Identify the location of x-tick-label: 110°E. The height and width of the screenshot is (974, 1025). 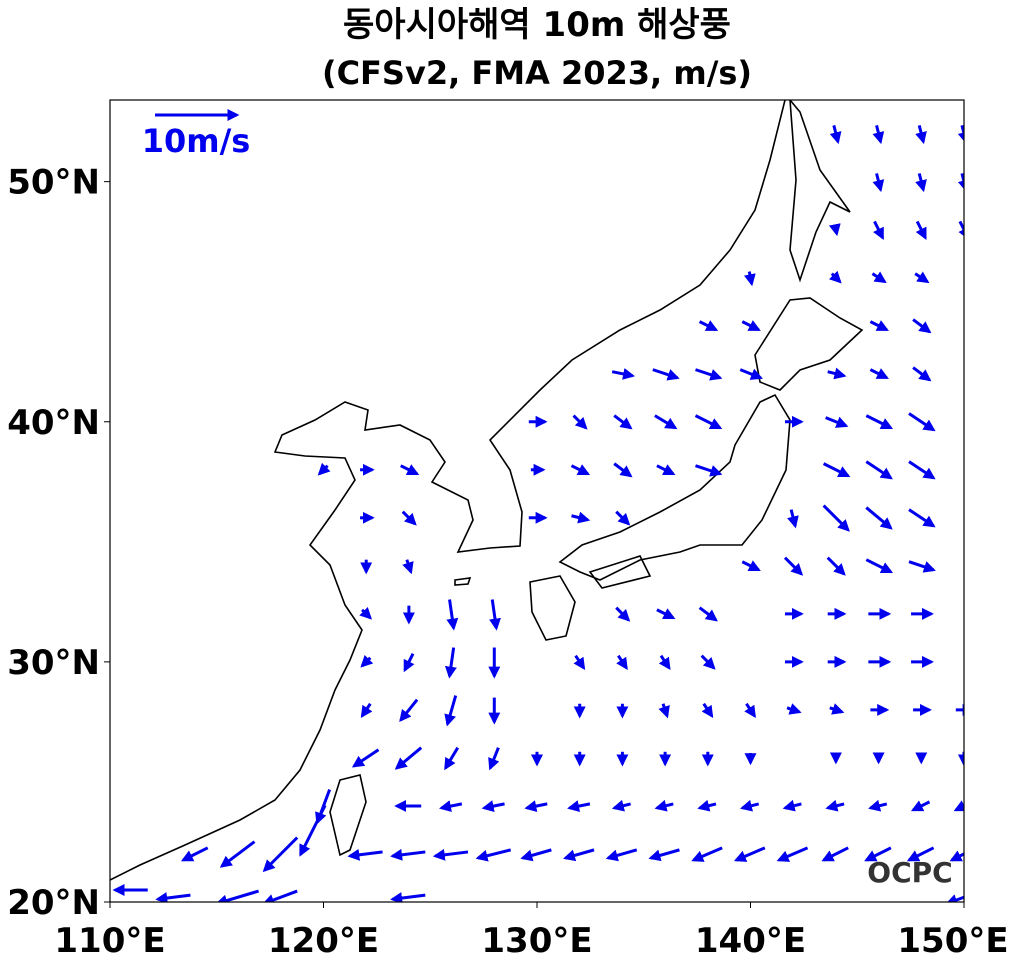
(109, 941).